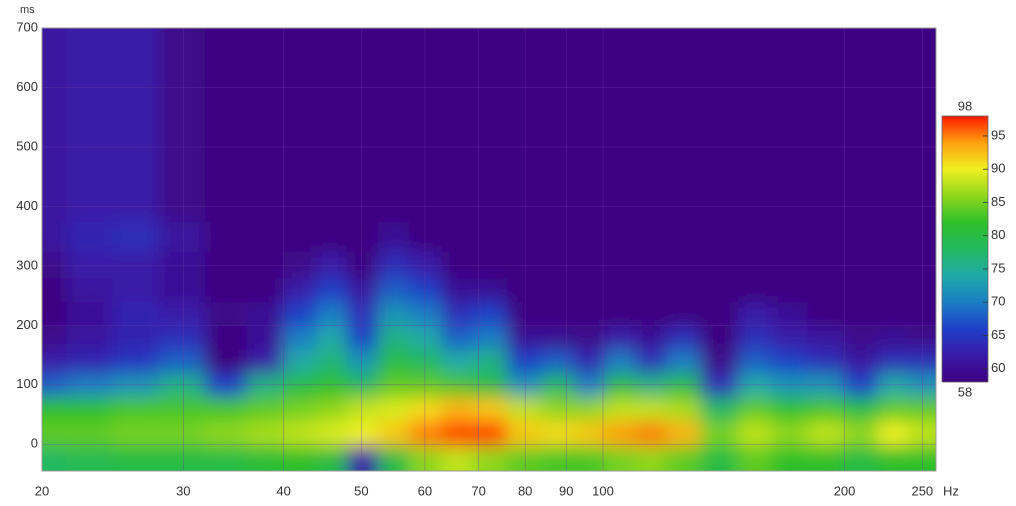  Describe the element at coordinates (42, 490) in the screenshot. I see `x-tick-label: 20` at that location.